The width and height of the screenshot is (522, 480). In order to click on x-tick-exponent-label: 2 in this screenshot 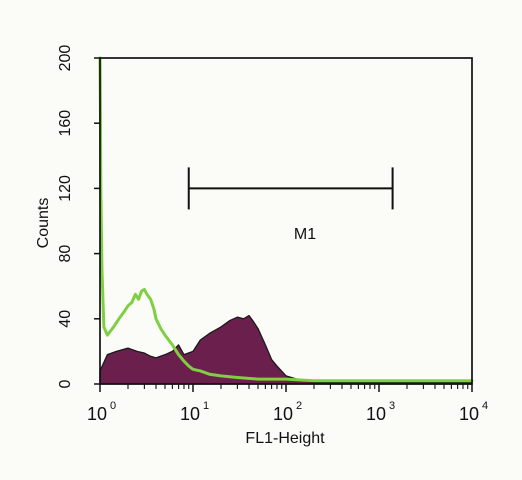, I will do `click(299, 406)`.